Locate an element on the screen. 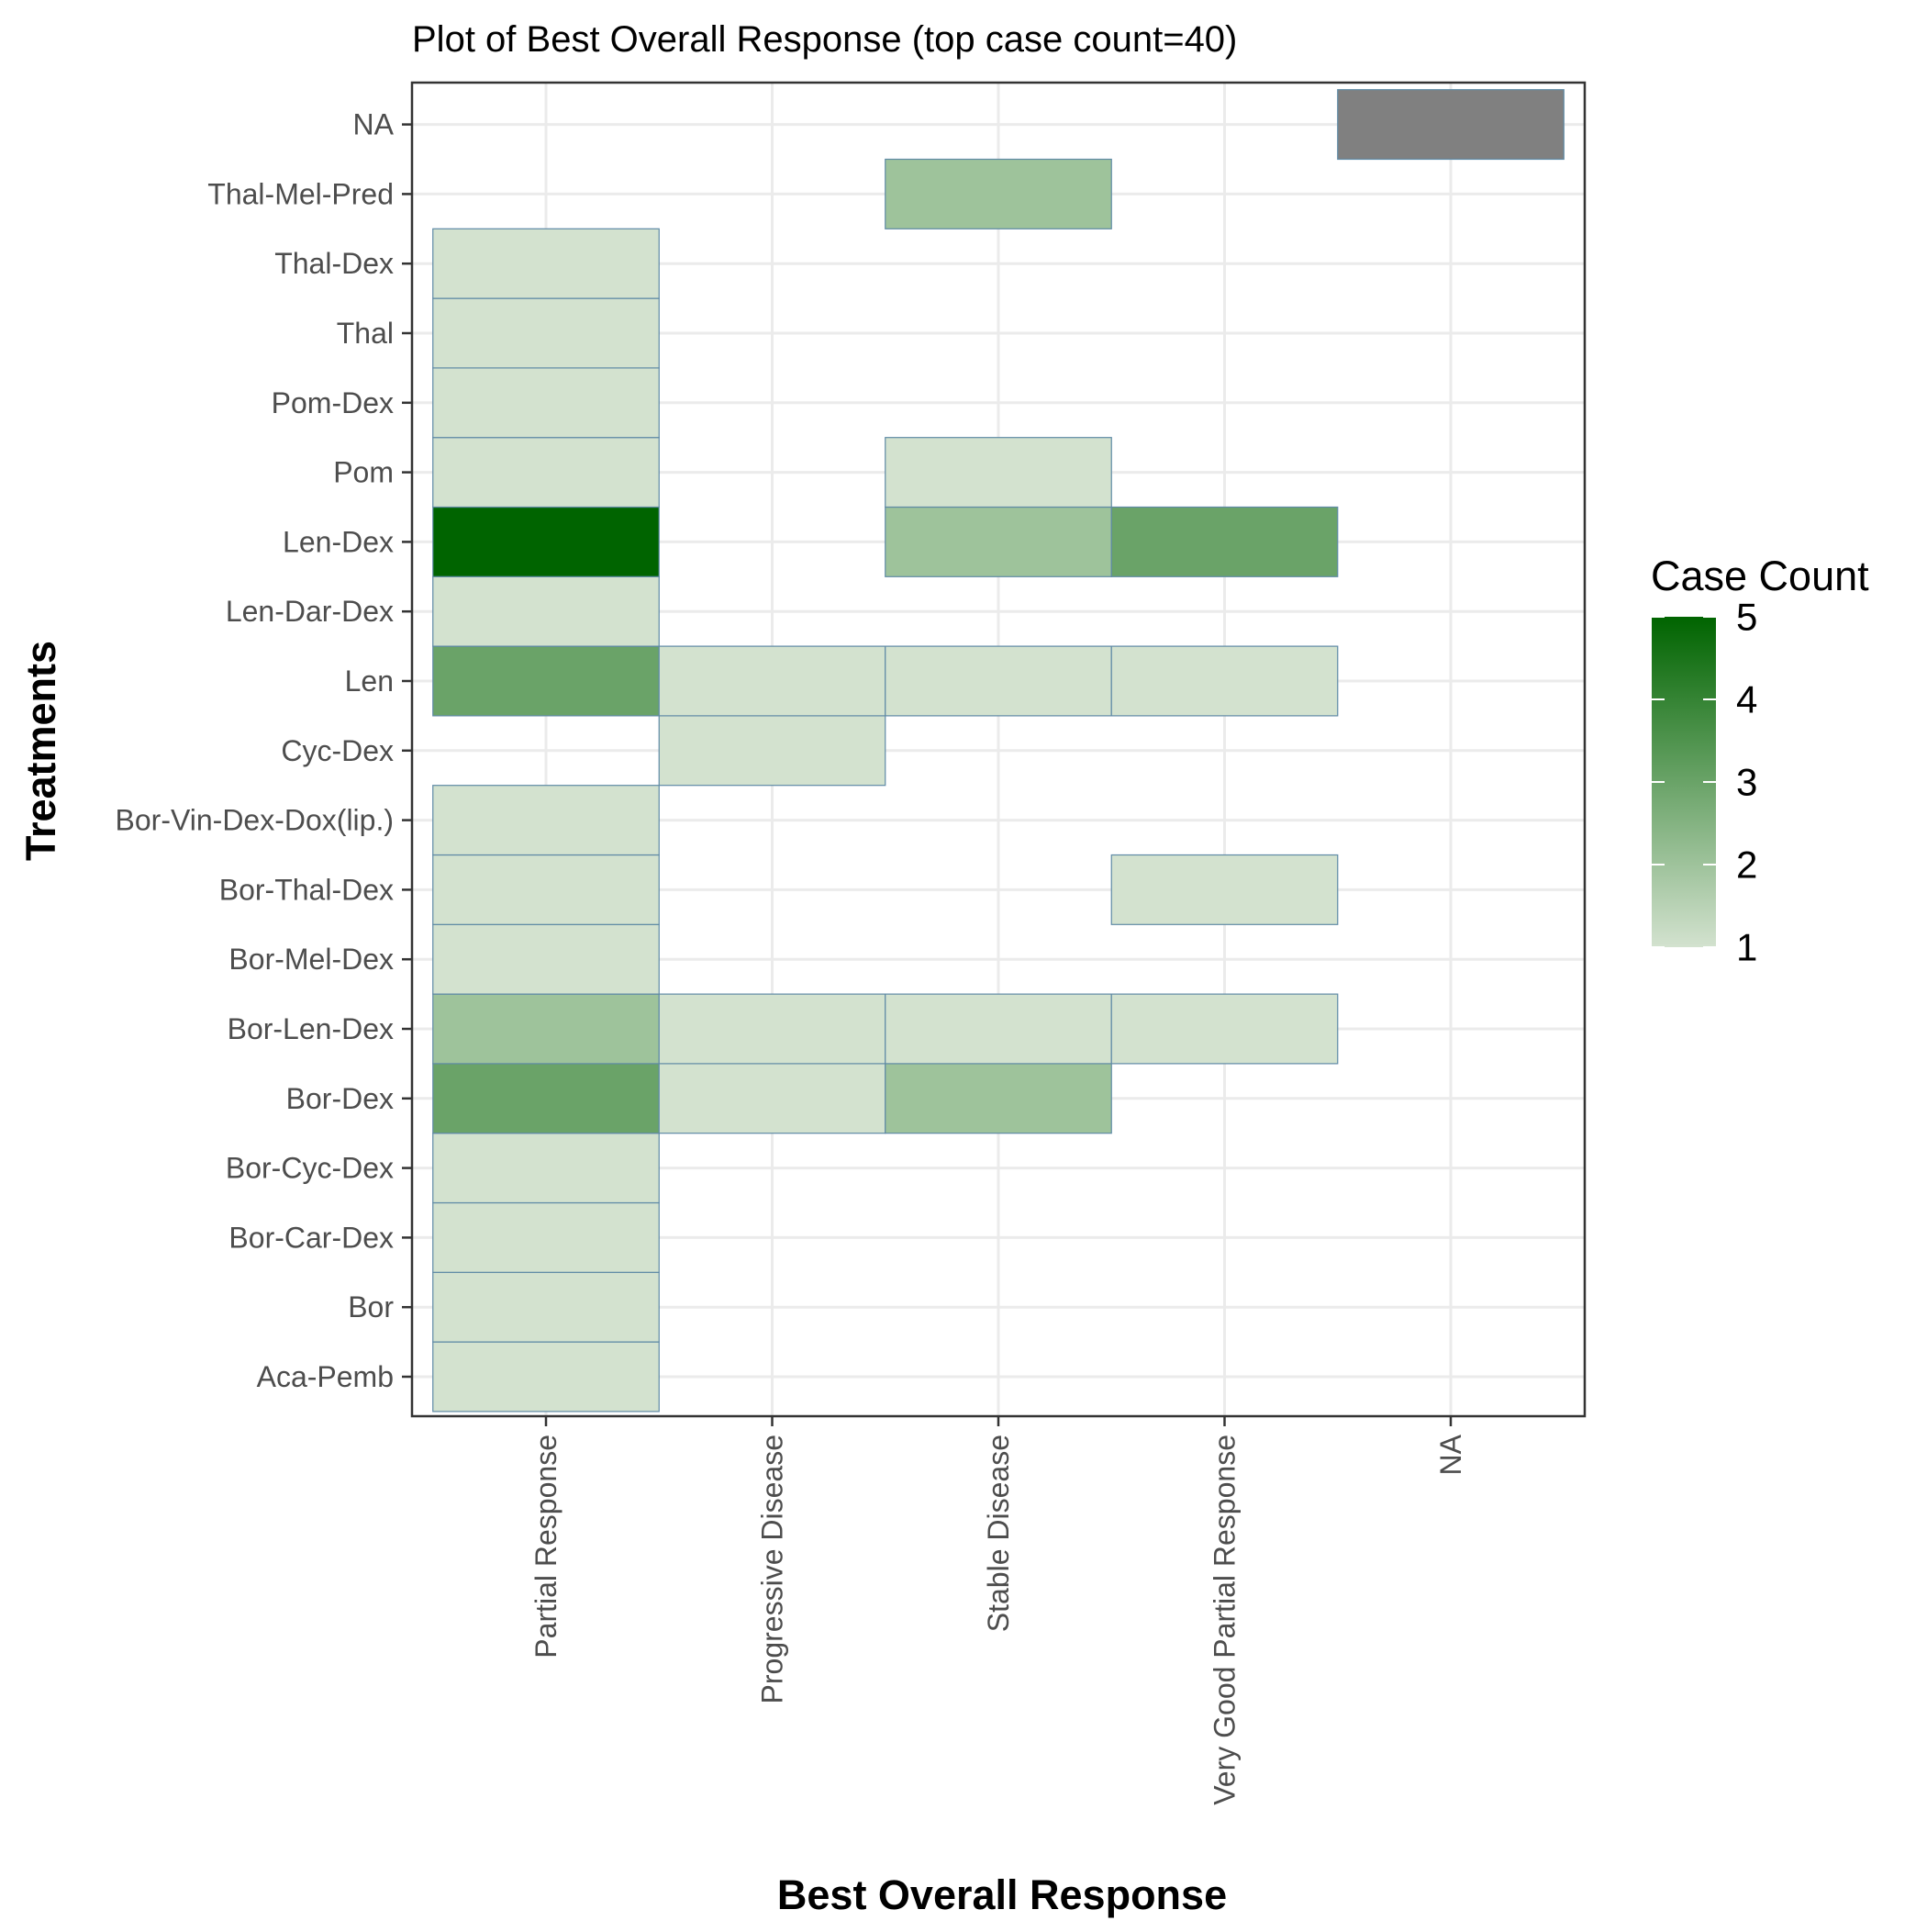 The width and height of the screenshot is (1927, 1932). y-tick-label: Pom is located at coordinates (363, 472).